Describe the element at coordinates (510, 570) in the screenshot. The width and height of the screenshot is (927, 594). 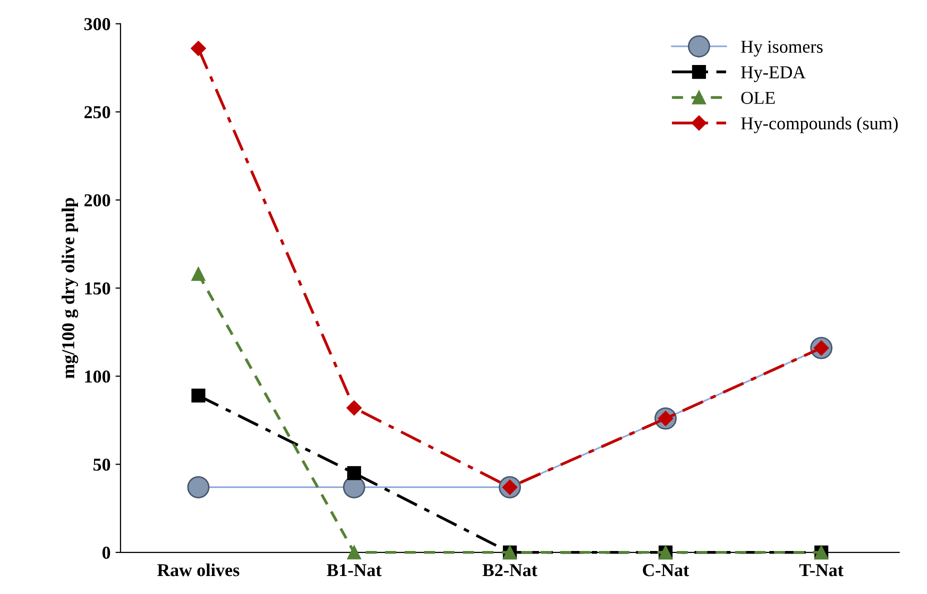
I see `x-tick-label: B2-Nat` at that location.